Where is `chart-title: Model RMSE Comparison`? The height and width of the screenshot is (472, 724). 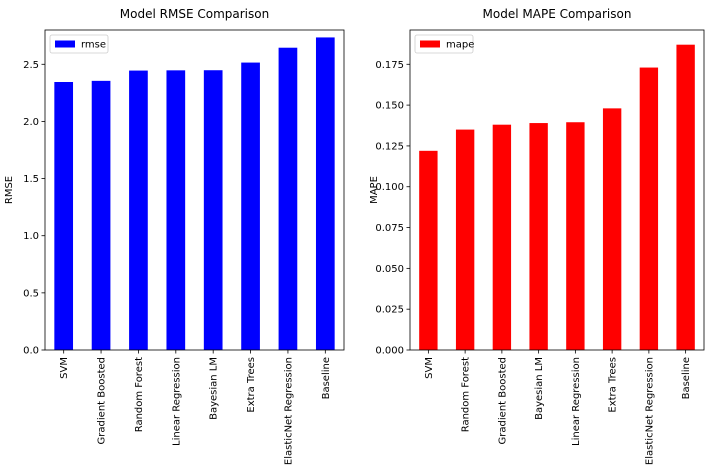 chart-title: Model RMSE Comparison is located at coordinates (194, 14).